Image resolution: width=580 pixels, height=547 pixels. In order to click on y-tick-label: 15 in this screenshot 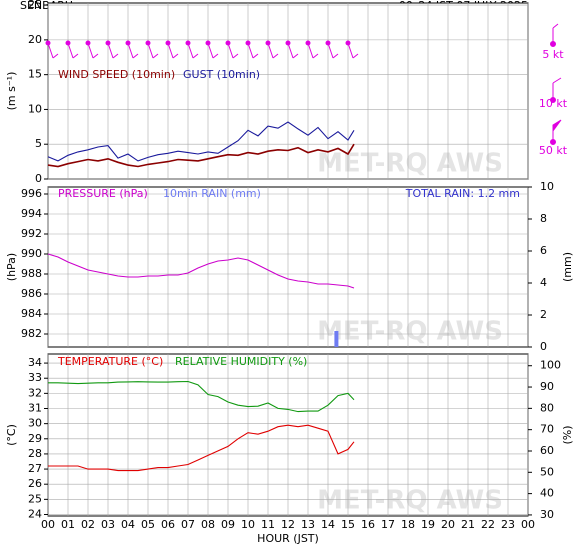, I will do `click(35, 74)`.